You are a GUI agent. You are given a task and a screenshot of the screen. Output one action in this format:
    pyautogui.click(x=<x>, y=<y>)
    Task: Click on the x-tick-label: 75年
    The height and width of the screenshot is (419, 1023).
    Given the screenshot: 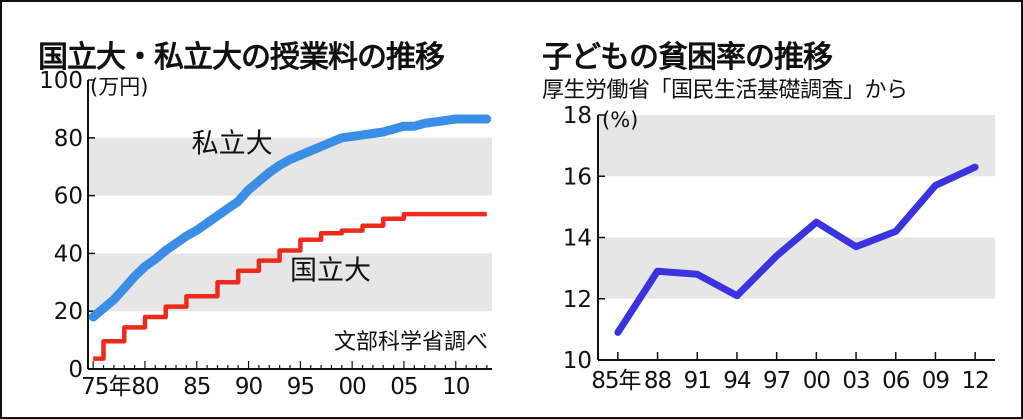 What is the action you would take?
    pyautogui.click(x=105, y=387)
    